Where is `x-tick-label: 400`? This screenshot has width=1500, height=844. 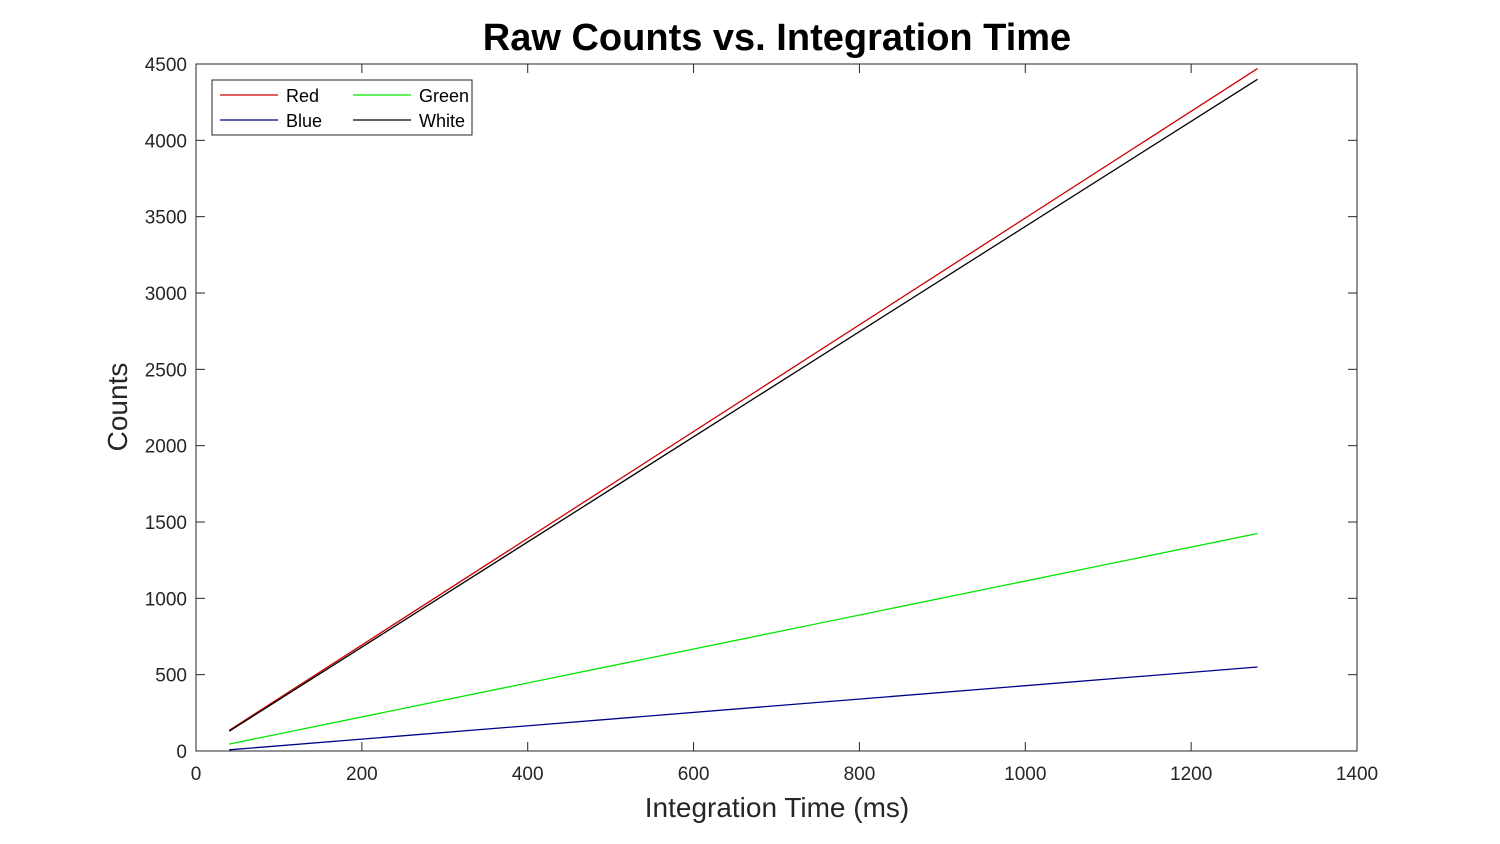
x-tick-label: 400 is located at coordinates (528, 774).